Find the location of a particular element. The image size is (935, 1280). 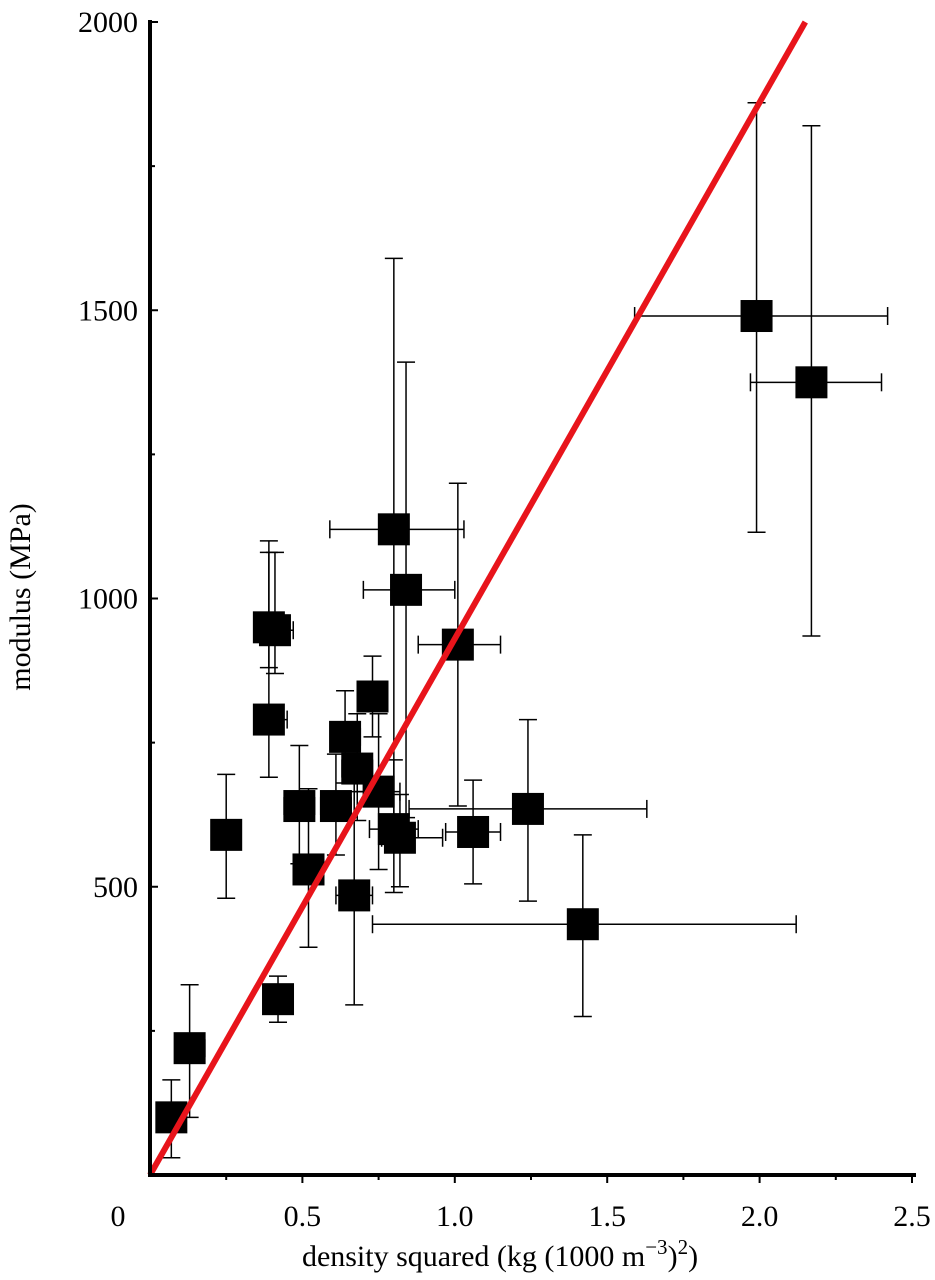

x-tick-label: 2.5 is located at coordinates (912, 1216).